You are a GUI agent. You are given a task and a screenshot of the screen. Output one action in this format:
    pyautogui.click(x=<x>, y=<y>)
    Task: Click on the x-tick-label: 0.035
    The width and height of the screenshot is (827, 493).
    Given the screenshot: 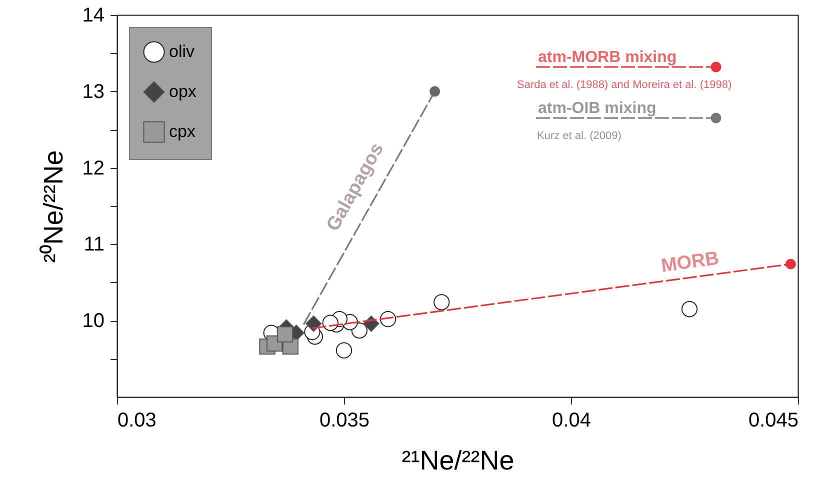 What is the action you would take?
    pyautogui.click(x=344, y=421)
    